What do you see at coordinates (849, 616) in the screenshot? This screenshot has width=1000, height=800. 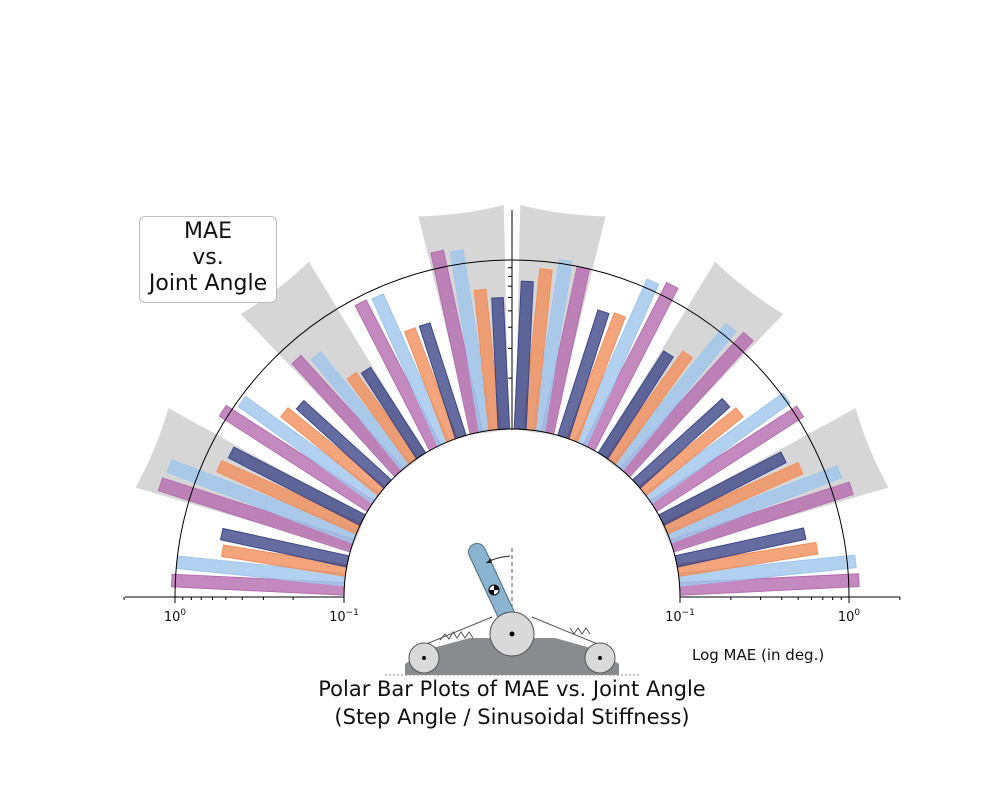 I see `right-tick-label: 10⁰` at bounding box center [849, 616].